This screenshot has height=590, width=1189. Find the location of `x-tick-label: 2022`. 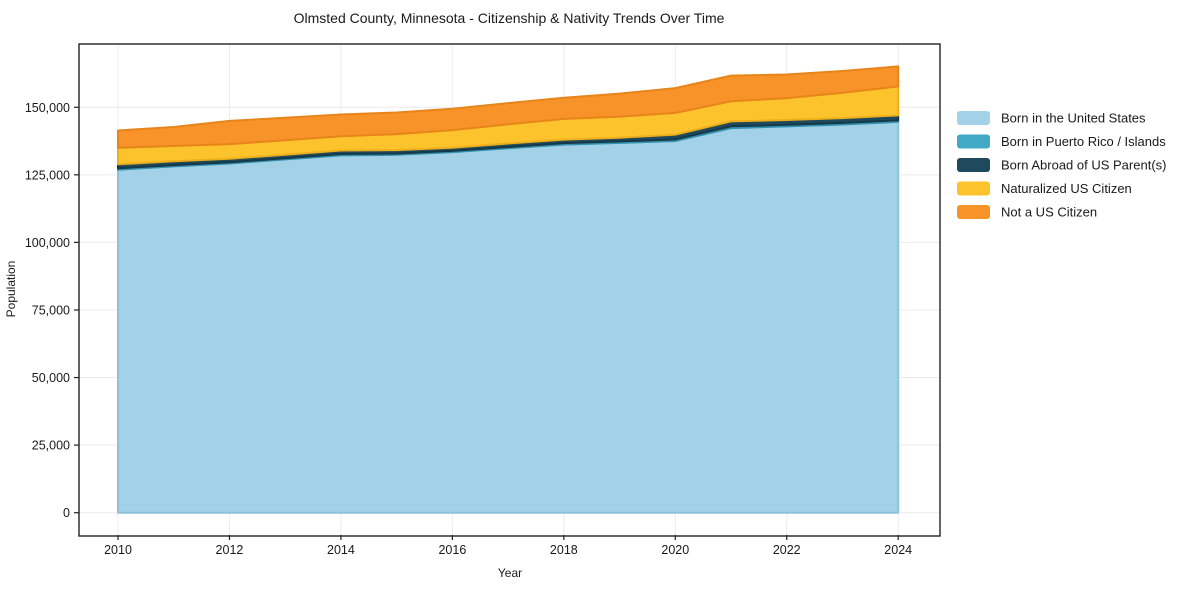

x-tick-label: 2022 is located at coordinates (787, 550).